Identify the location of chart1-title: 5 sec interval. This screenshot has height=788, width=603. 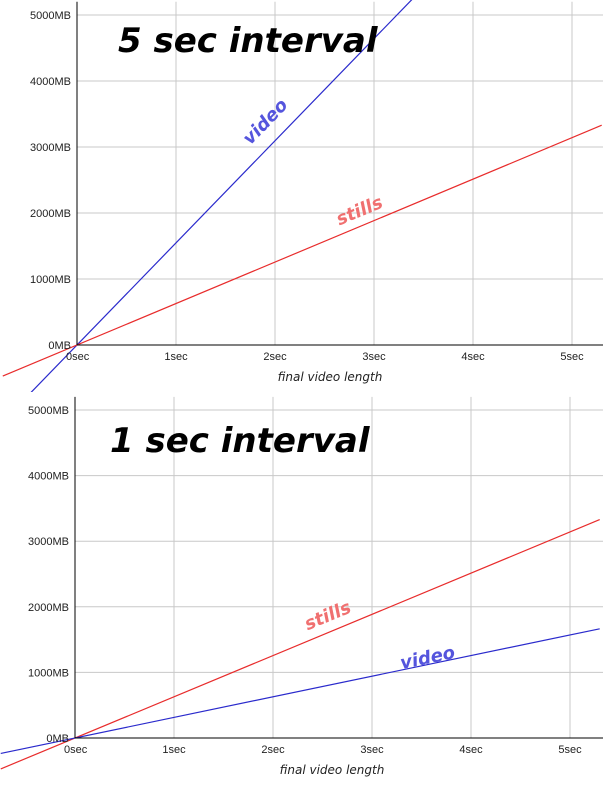
(248, 41).